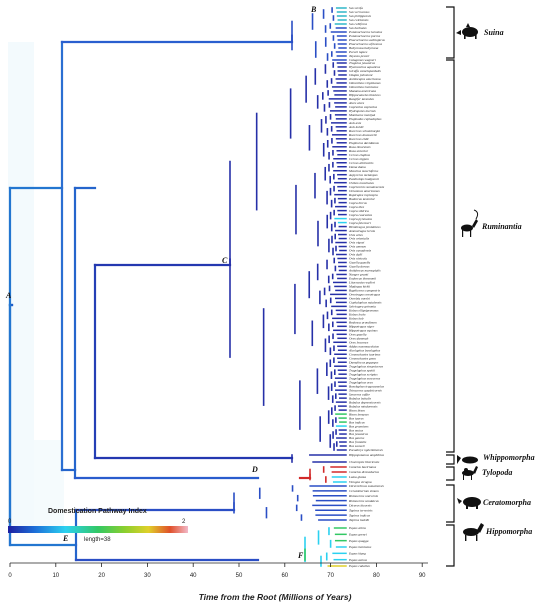  Describe the element at coordinates (225, 260) in the screenshot. I see `node-label-c: C` at that location.